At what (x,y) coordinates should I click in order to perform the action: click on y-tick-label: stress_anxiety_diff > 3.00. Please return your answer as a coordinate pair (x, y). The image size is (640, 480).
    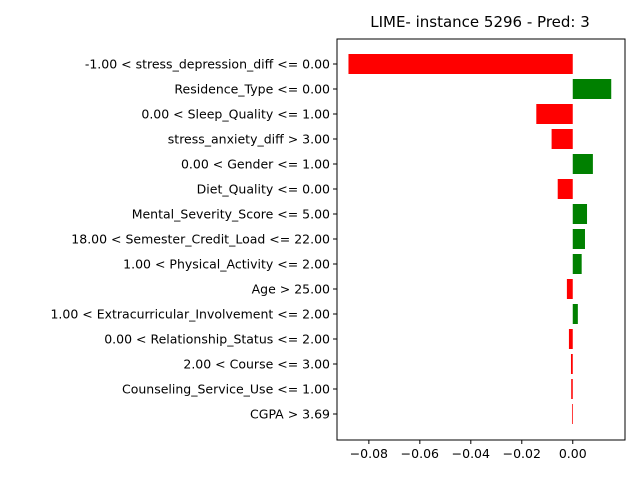
    Looking at the image, I should click on (249, 139).